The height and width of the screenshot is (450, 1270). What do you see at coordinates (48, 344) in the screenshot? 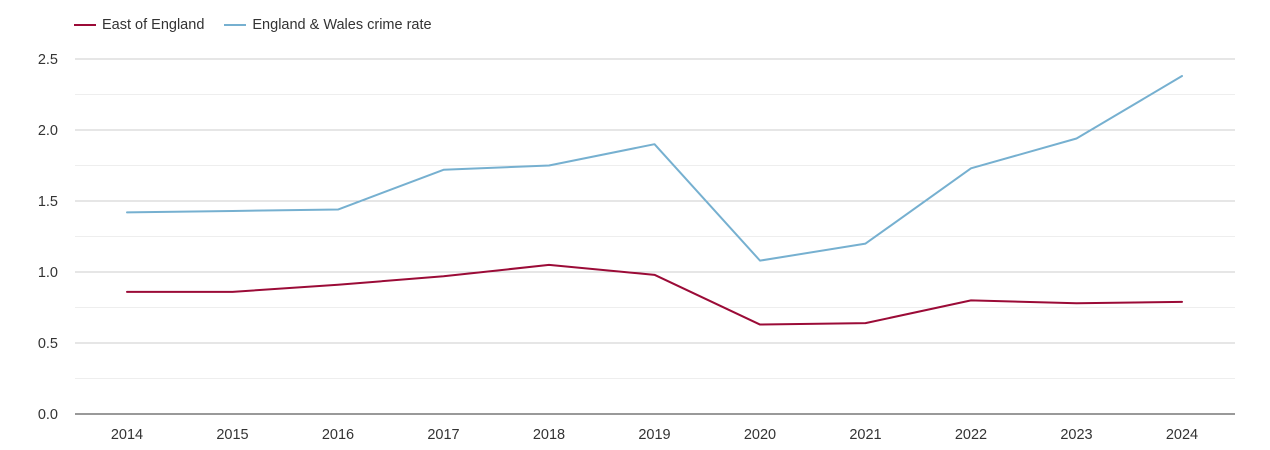
I see `y-tick-label: 0.5` at bounding box center [48, 344].